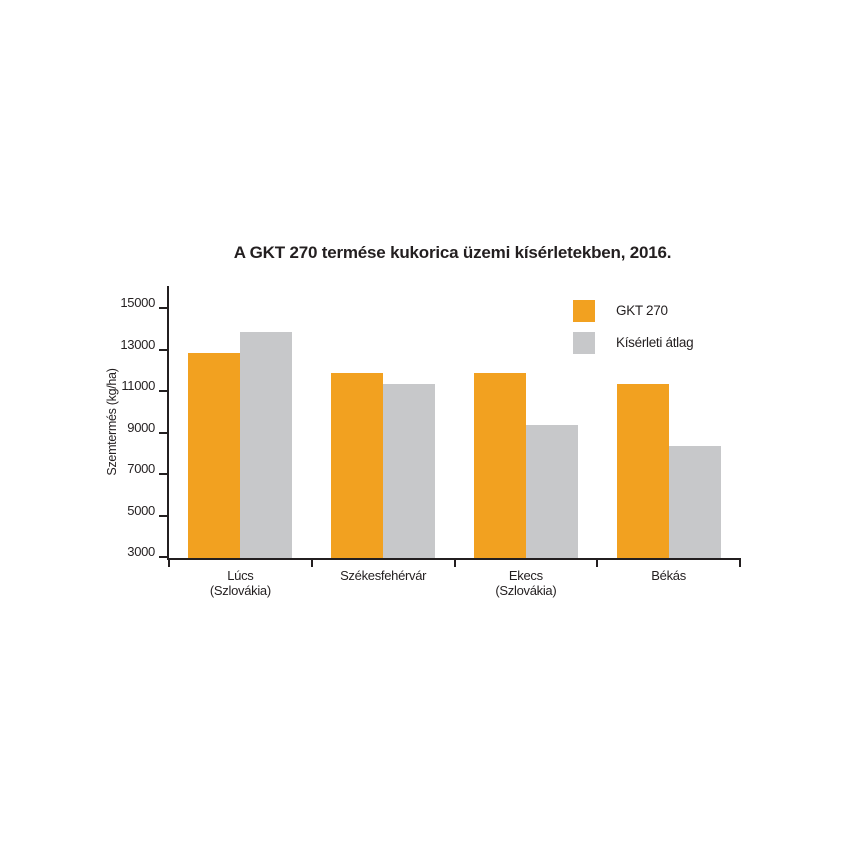  Describe the element at coordinates (141, 510) in the screenshot. I see `y-axis-tick-label: 5000` at that location.